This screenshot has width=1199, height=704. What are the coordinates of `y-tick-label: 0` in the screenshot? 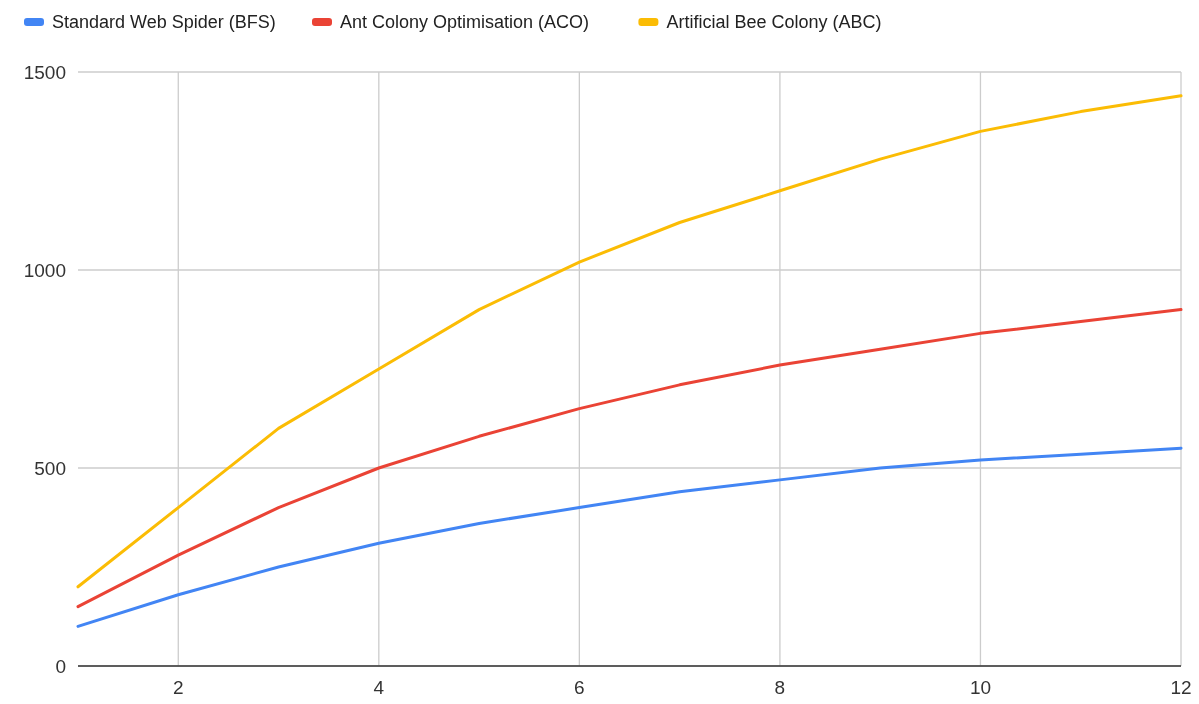 It's located at (60, 666).